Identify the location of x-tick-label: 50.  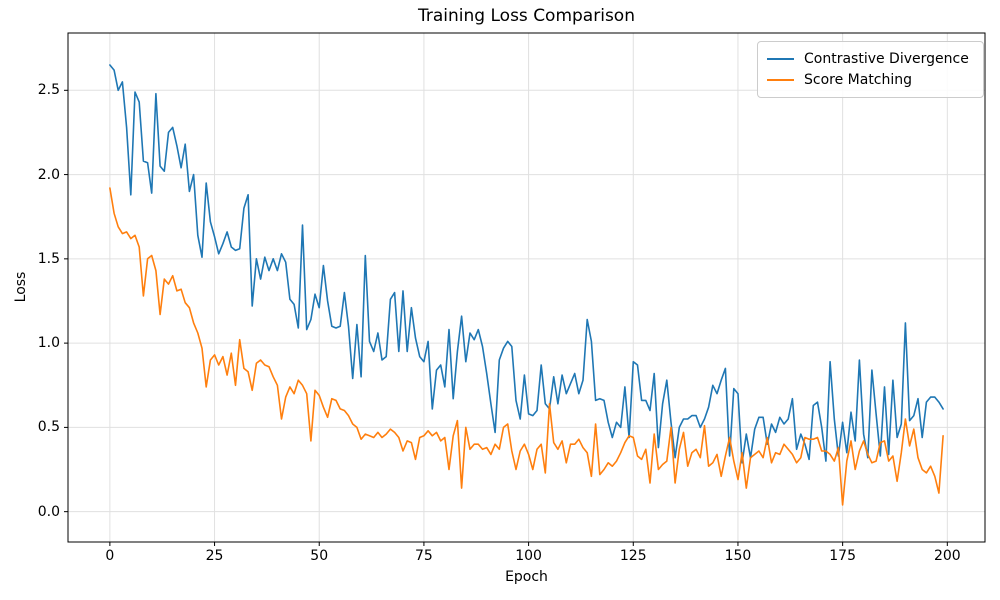
(319, 556).